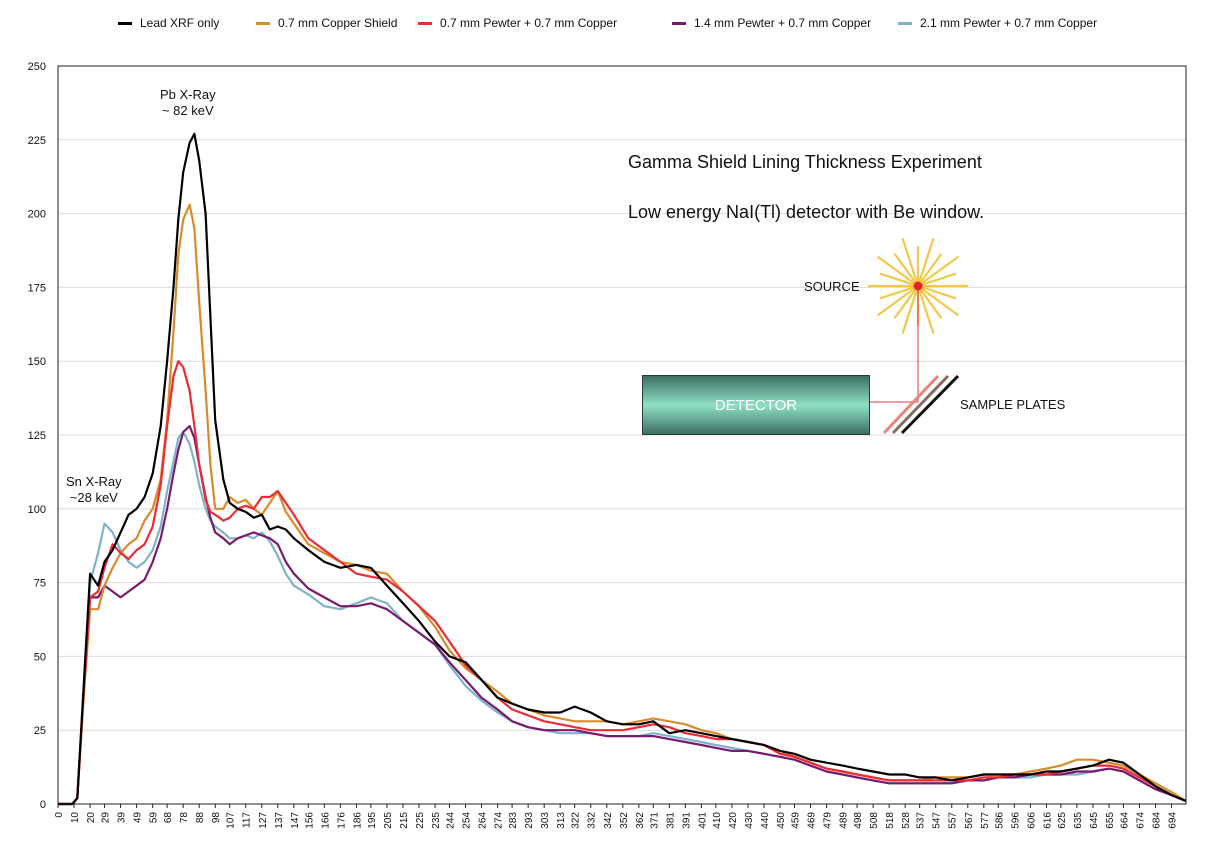 This screenshot has width=1232, height=847. What do you see at coordinates (513, 820) in the screenshot?
I see `x-tick-label: 283` at bounding box center [513, 820].